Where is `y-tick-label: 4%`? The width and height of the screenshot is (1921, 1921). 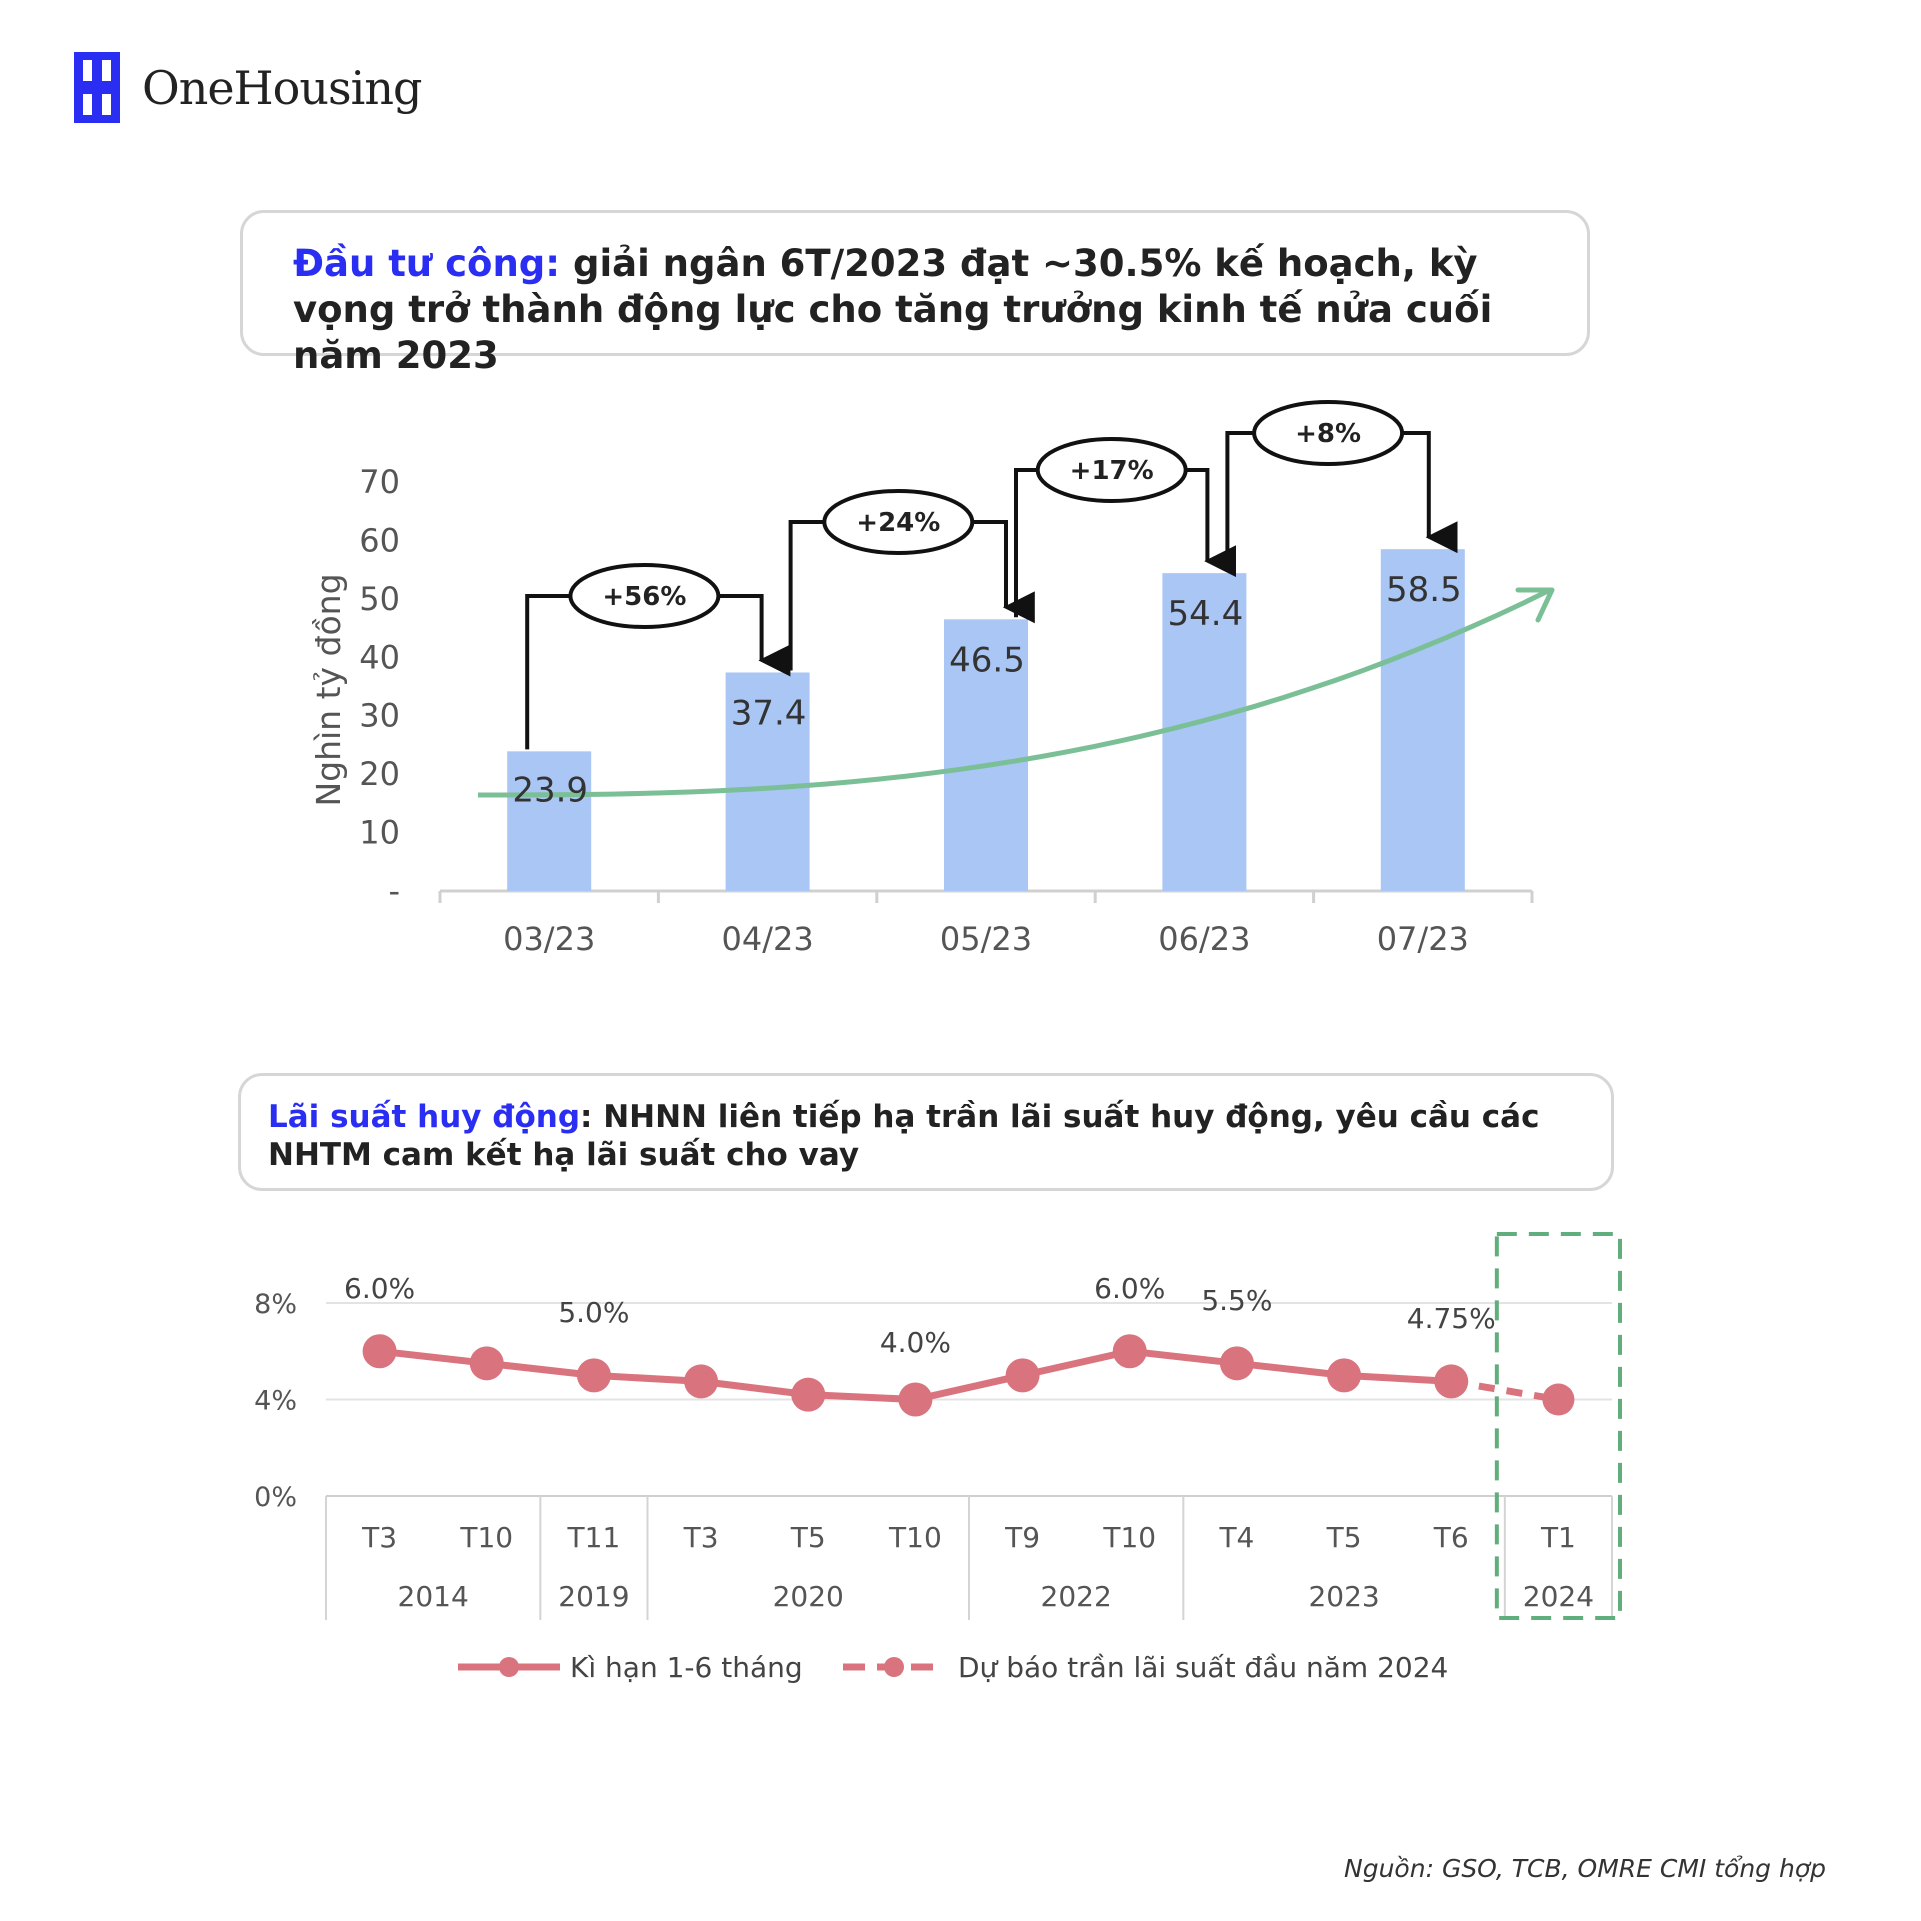
y-tick-label: 4% is located at coordinates (275, 1401).